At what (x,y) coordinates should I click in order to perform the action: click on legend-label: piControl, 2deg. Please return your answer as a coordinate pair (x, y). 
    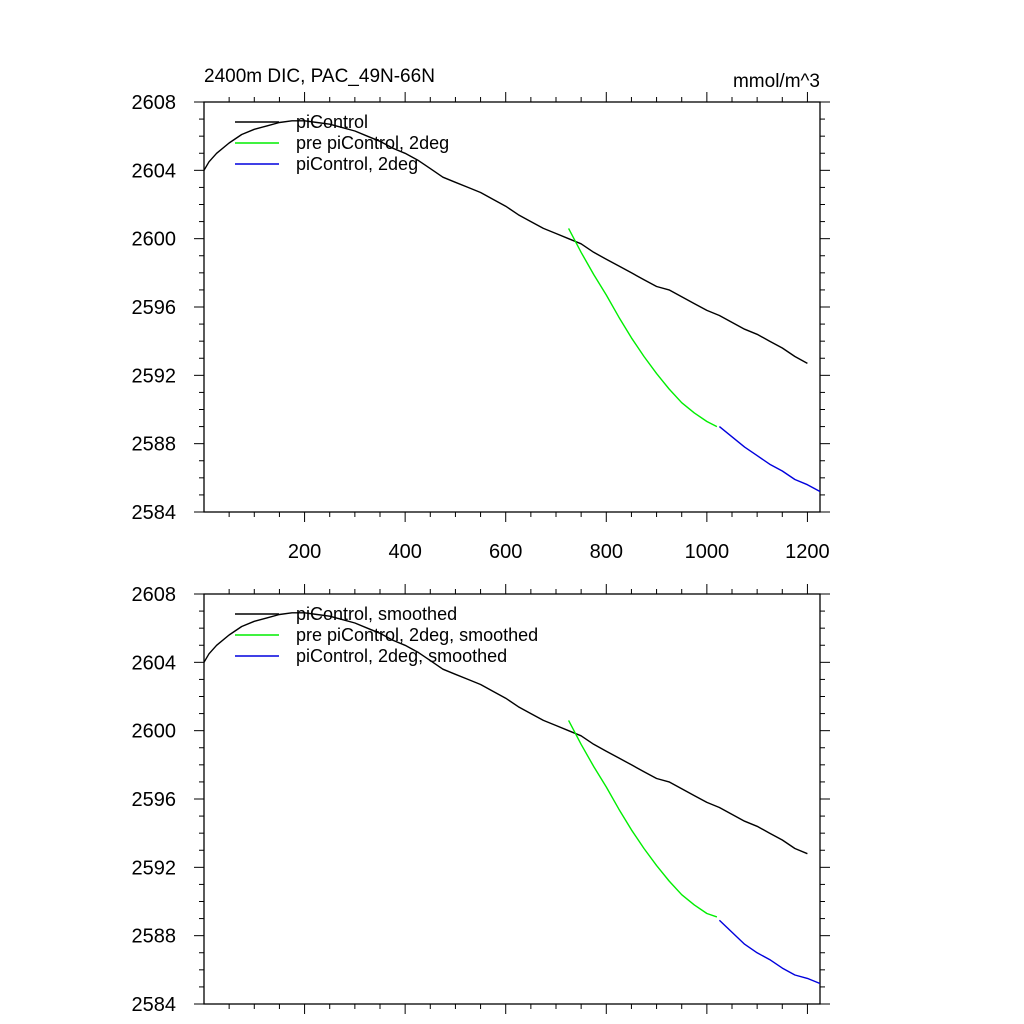
    Looking at the image, I should click on (357, 164).